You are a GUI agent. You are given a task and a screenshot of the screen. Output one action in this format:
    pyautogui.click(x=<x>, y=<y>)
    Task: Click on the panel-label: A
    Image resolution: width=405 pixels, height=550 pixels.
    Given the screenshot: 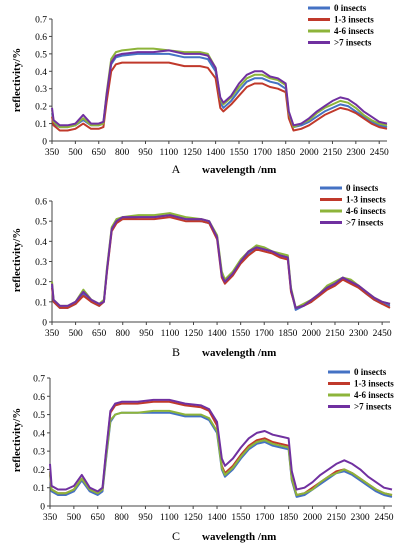 What is the action you would take?
    pyautogui.click(x=176, y=169)
    